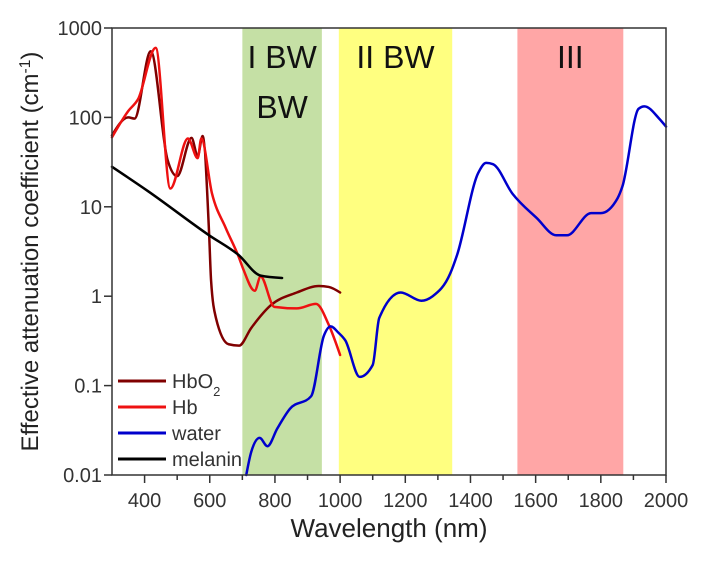  Describe the element at coordinates (570, 57) in the screenshot. I see `band-label: III` at that location.